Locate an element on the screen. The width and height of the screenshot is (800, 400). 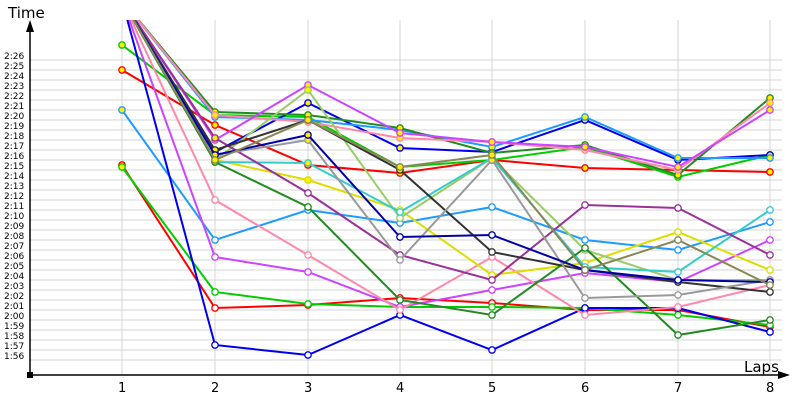
x-tick-label: 5 is located at coordinates (492, 388).